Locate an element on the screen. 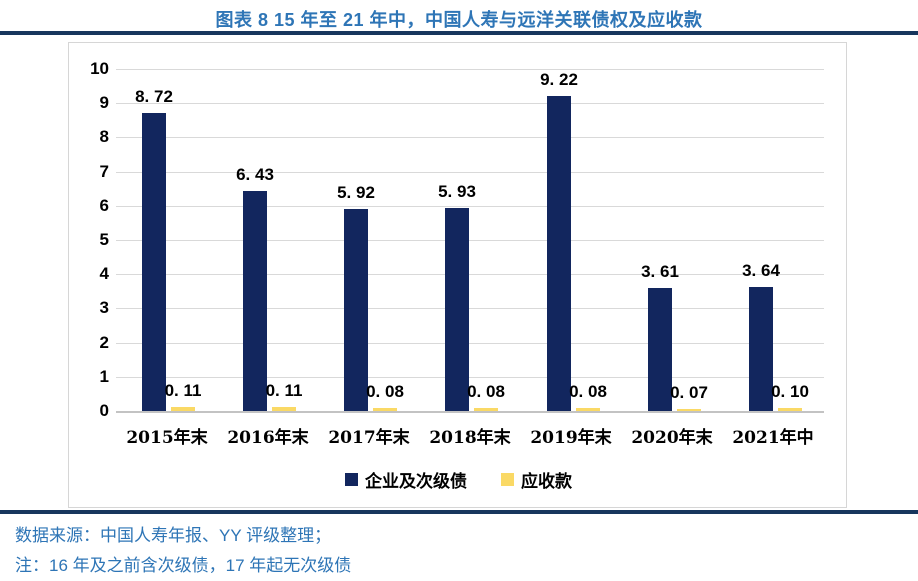 Image resolution: width=918 pixels, height=581 pixels. value-label: 5. 92 is located at coordinates (356, 192).